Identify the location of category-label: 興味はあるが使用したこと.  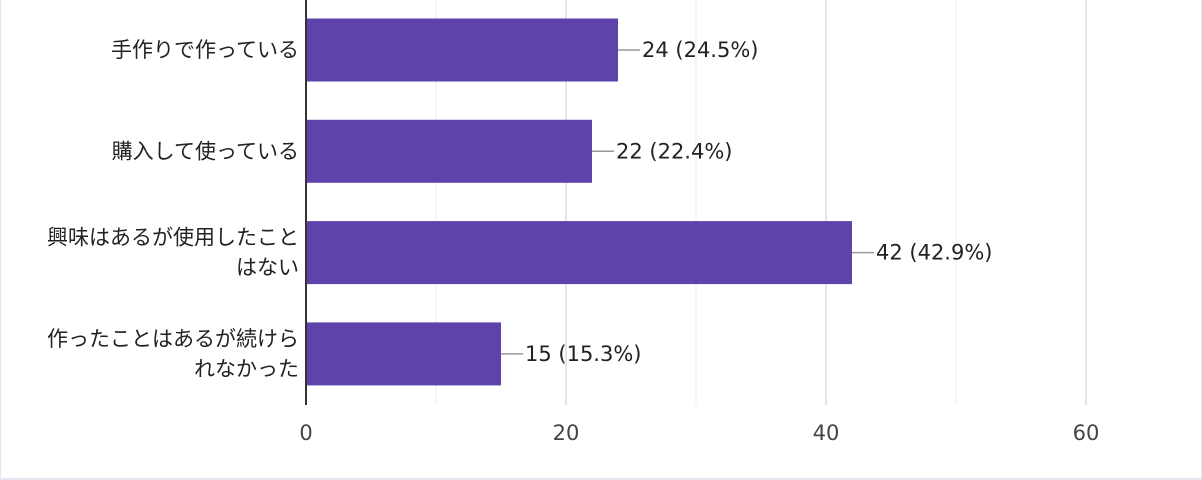
(173, 238).